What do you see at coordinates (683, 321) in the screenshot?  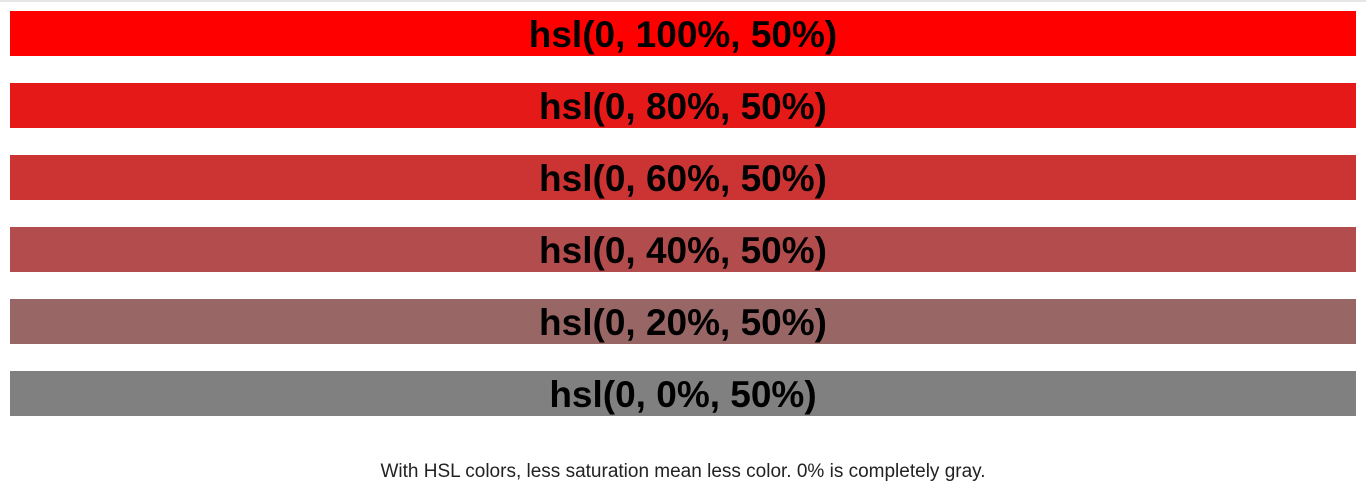 I see `swatch-saturation-20: hsl(0, 20%, 50%)` at bounding box center [683, 321].